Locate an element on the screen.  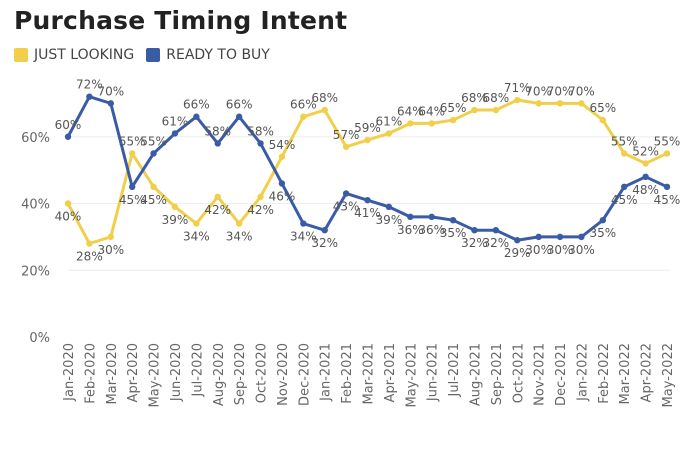
x-tick-label: Feb-2021 is located at coordinates (347, 373).